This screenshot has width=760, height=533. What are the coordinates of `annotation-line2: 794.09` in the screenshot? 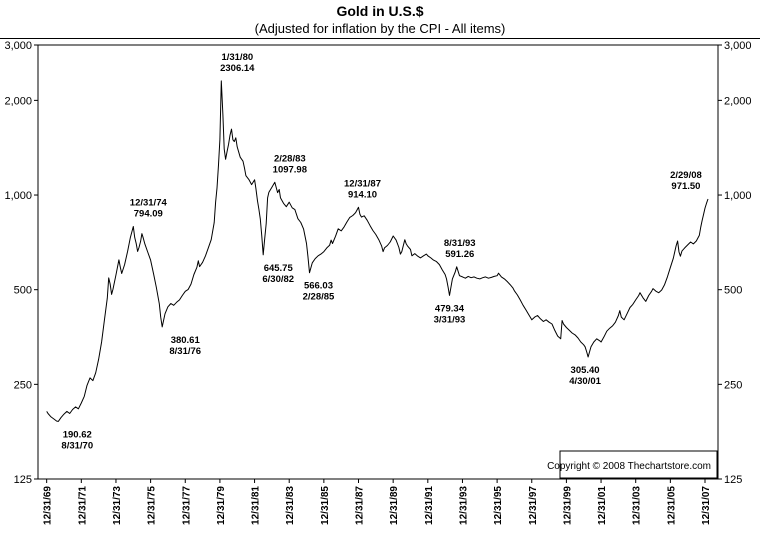 It's located at (148, 214).